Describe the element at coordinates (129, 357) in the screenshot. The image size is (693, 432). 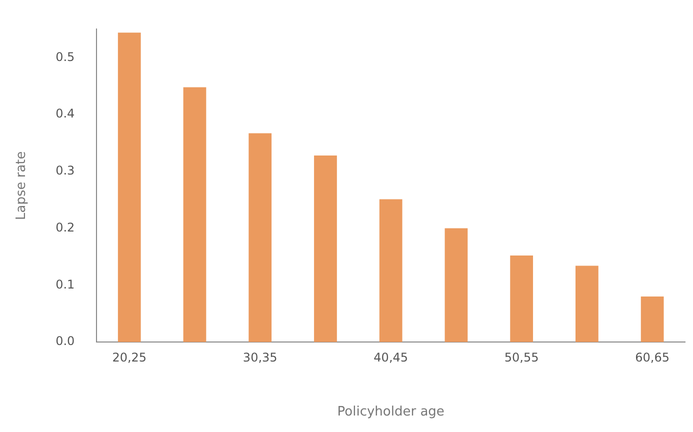
I see `x-tick-label: 20,25` at that location.